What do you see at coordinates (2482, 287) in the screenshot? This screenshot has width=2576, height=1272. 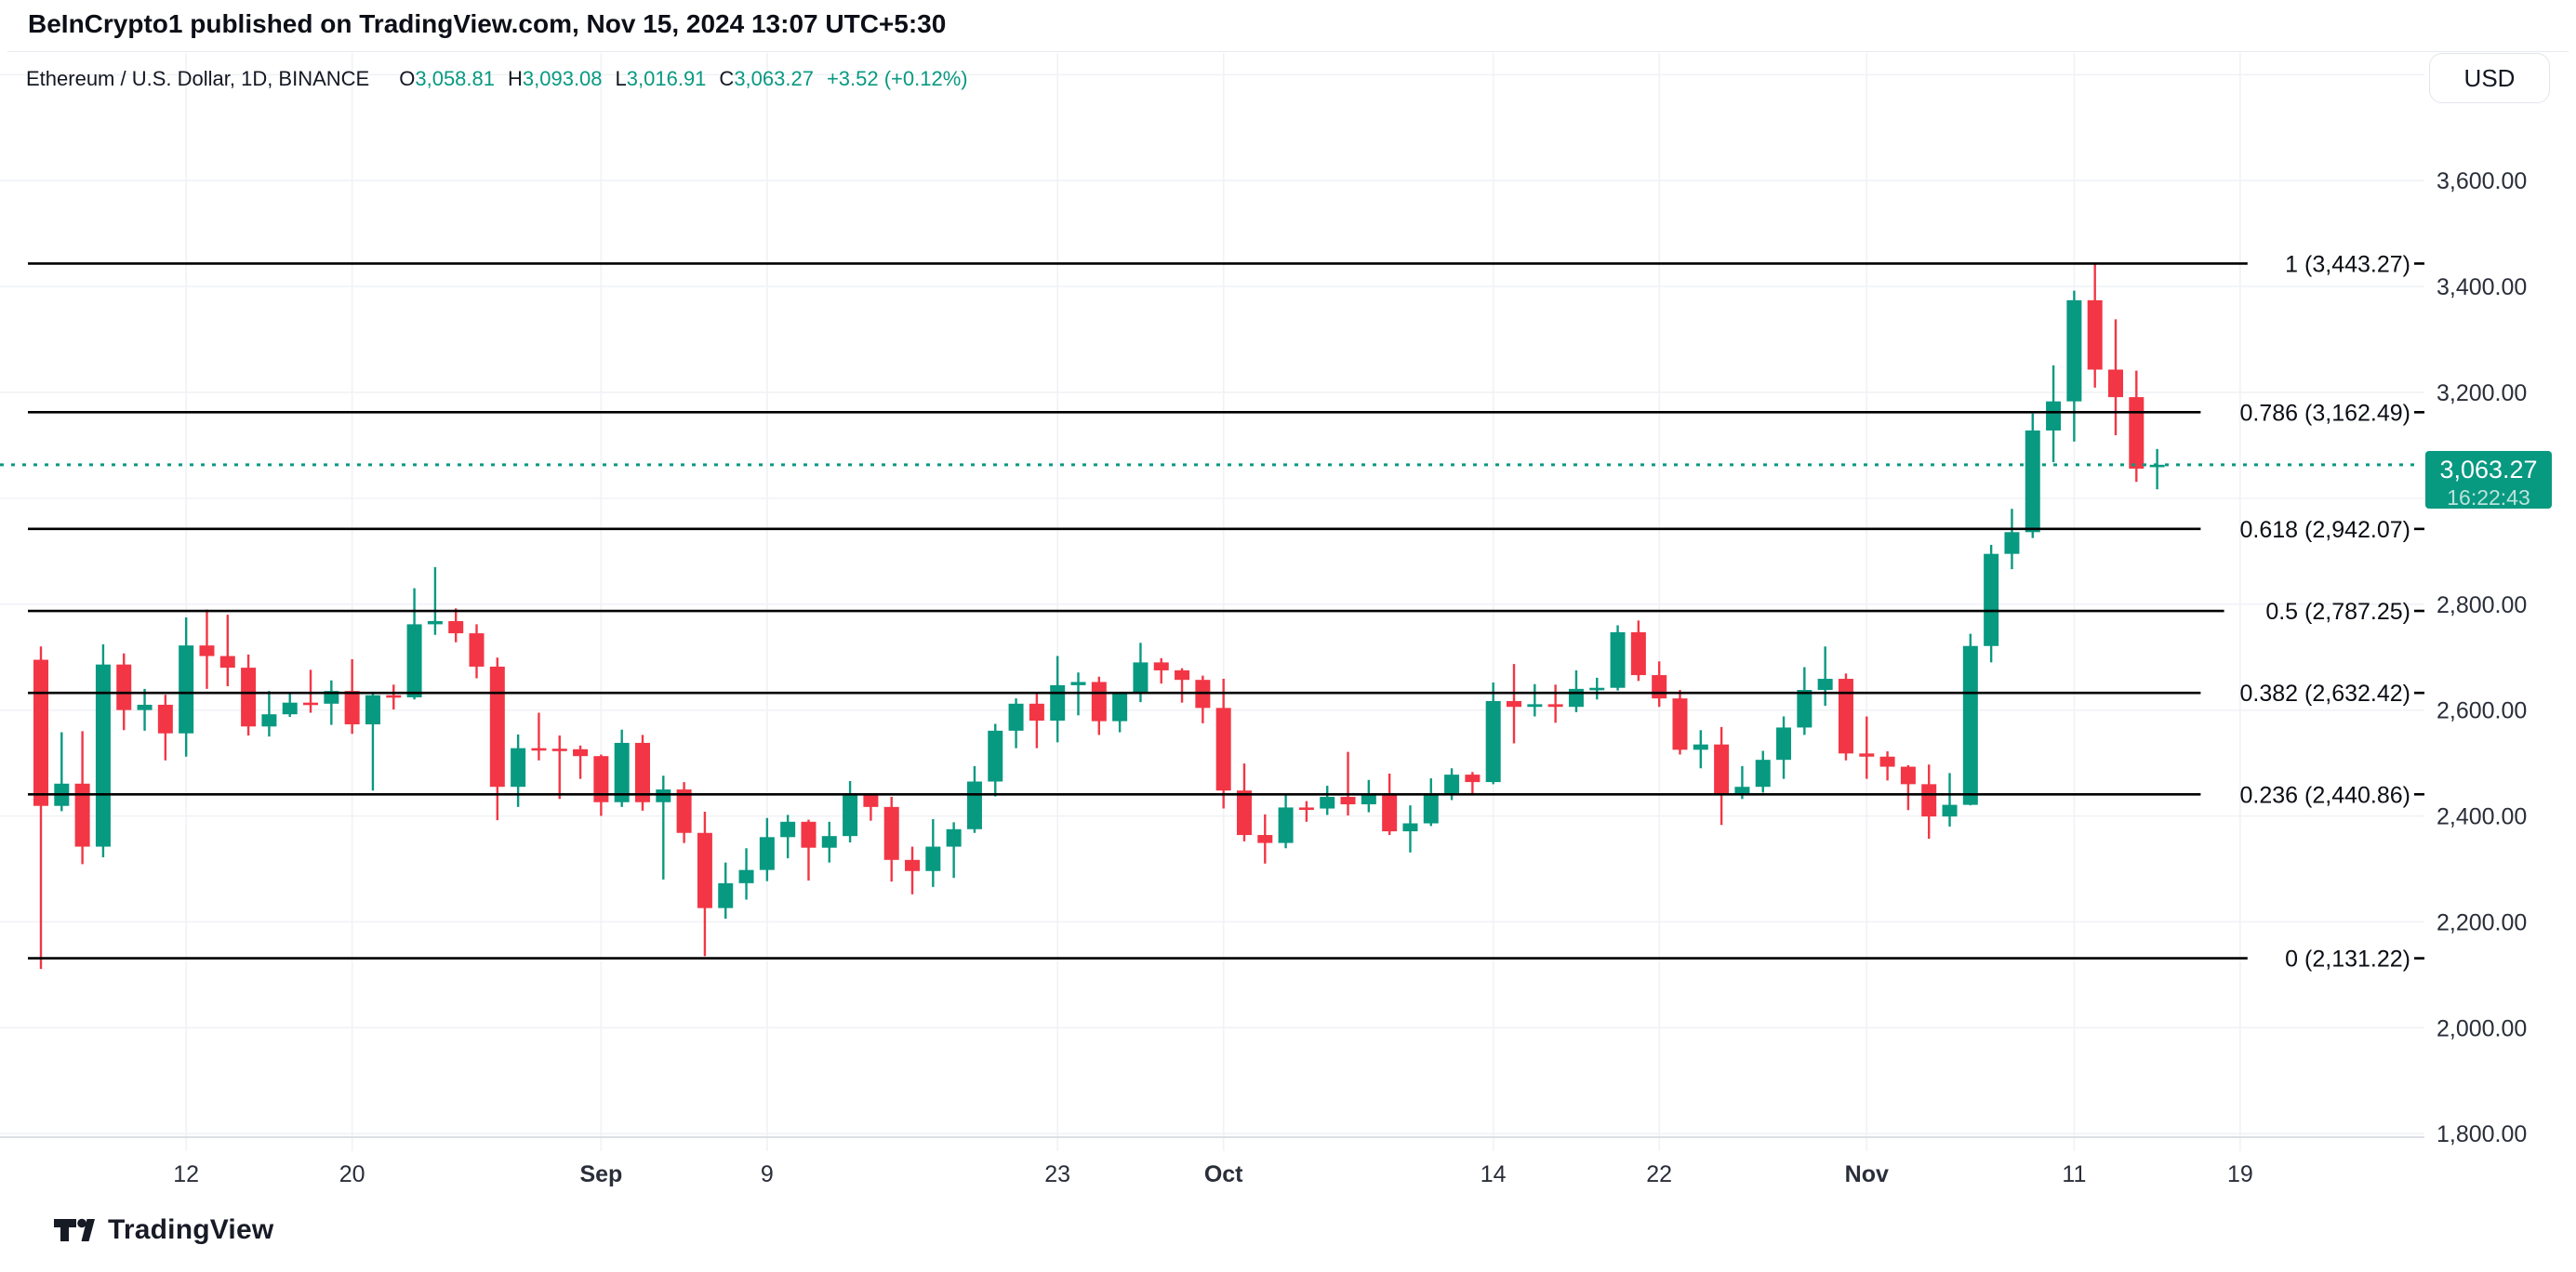 I see `svg-text: 3,400.00` at bounding box center [2482, 287].